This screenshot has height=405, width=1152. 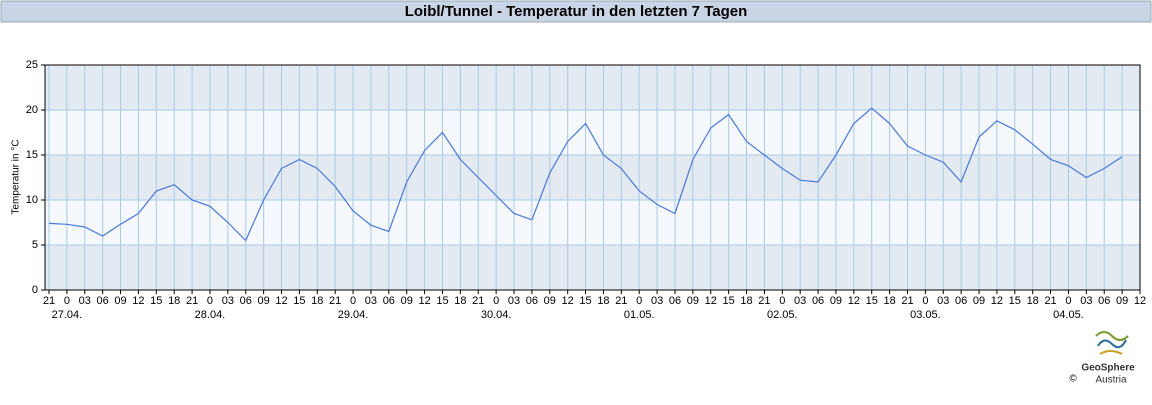 I want to click on date-label: 28.04., so click(x=210, y=315).